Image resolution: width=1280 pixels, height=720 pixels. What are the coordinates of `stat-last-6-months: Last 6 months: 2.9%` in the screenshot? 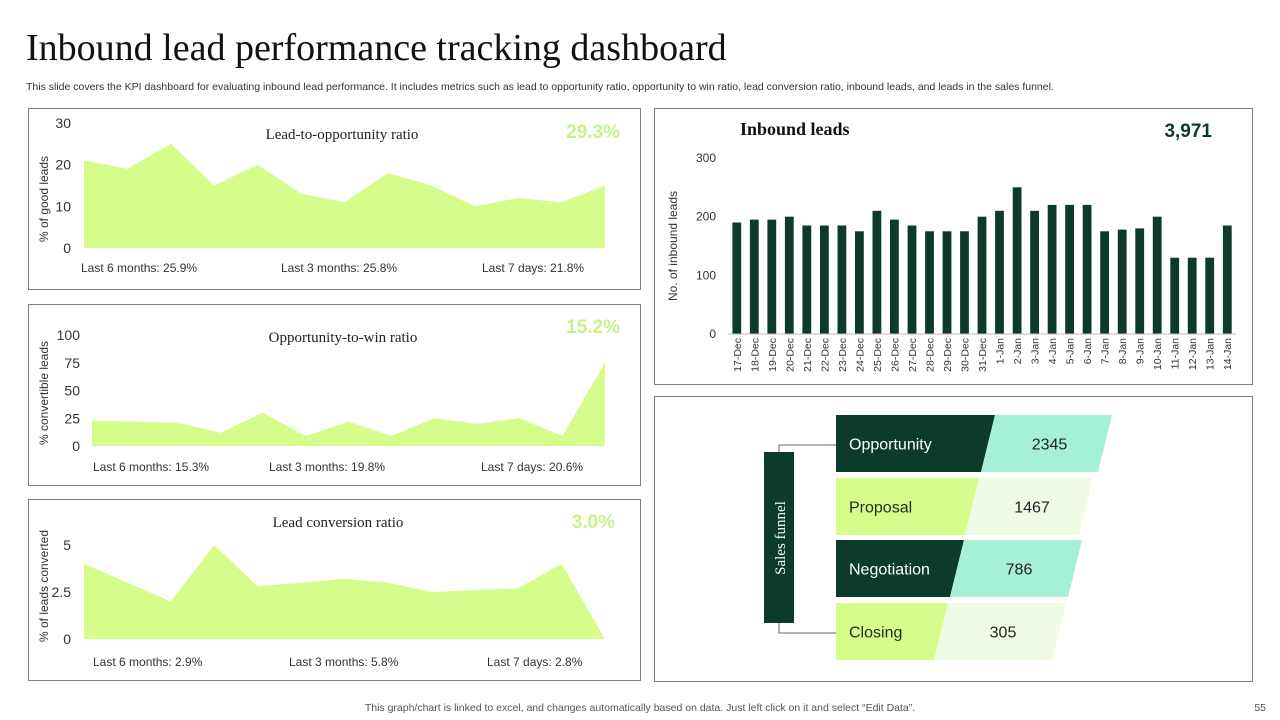 It's located at (148, 662).